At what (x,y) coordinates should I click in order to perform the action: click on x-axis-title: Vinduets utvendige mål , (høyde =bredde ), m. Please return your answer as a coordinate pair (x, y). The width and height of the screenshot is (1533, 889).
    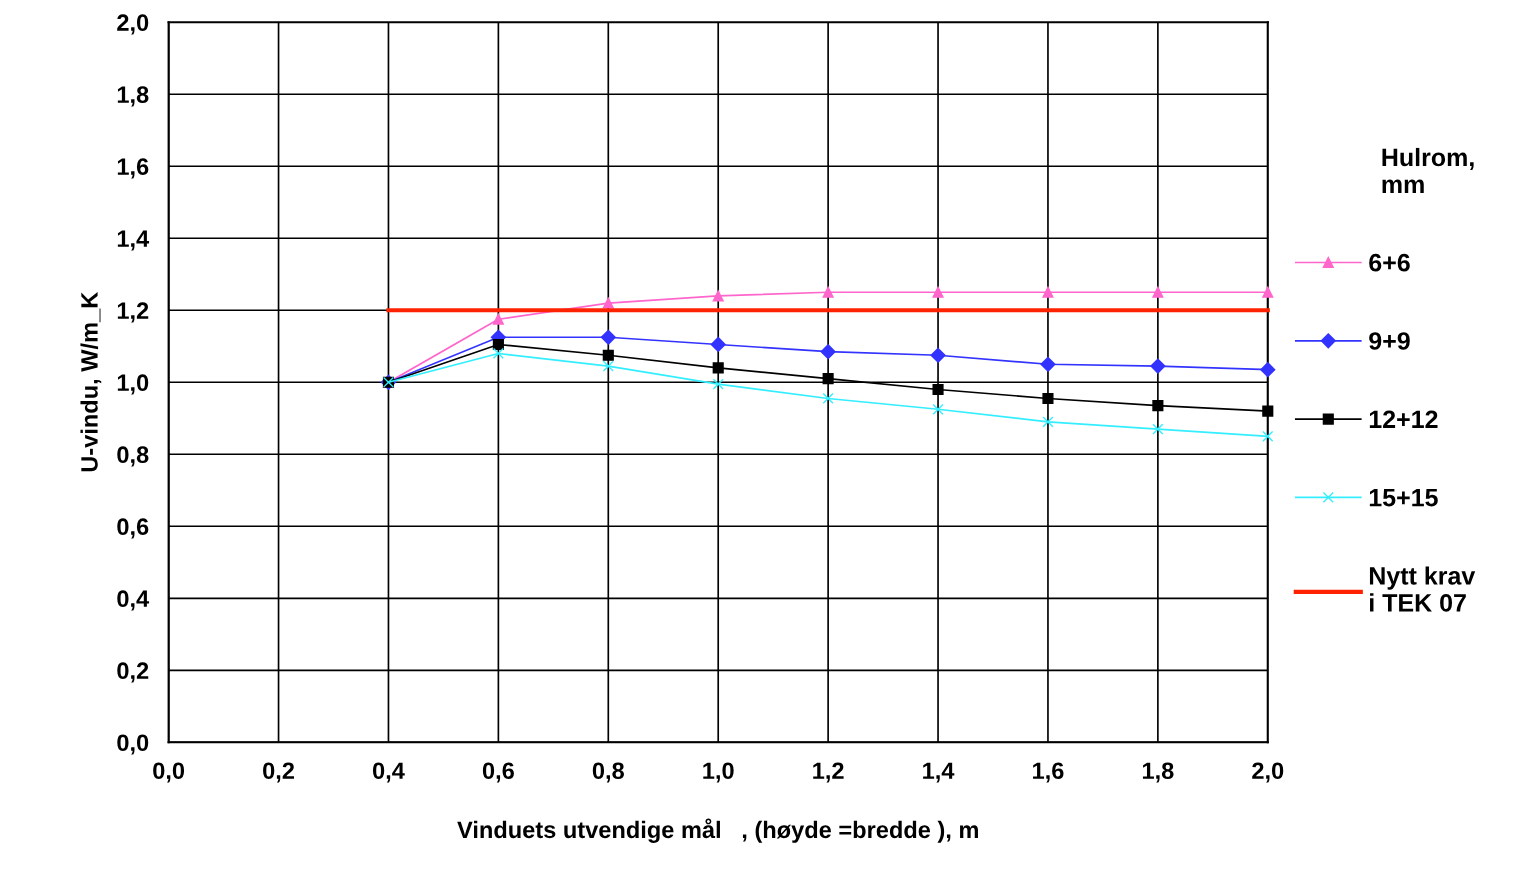
    Looking at the image, I should click on (717, 830).